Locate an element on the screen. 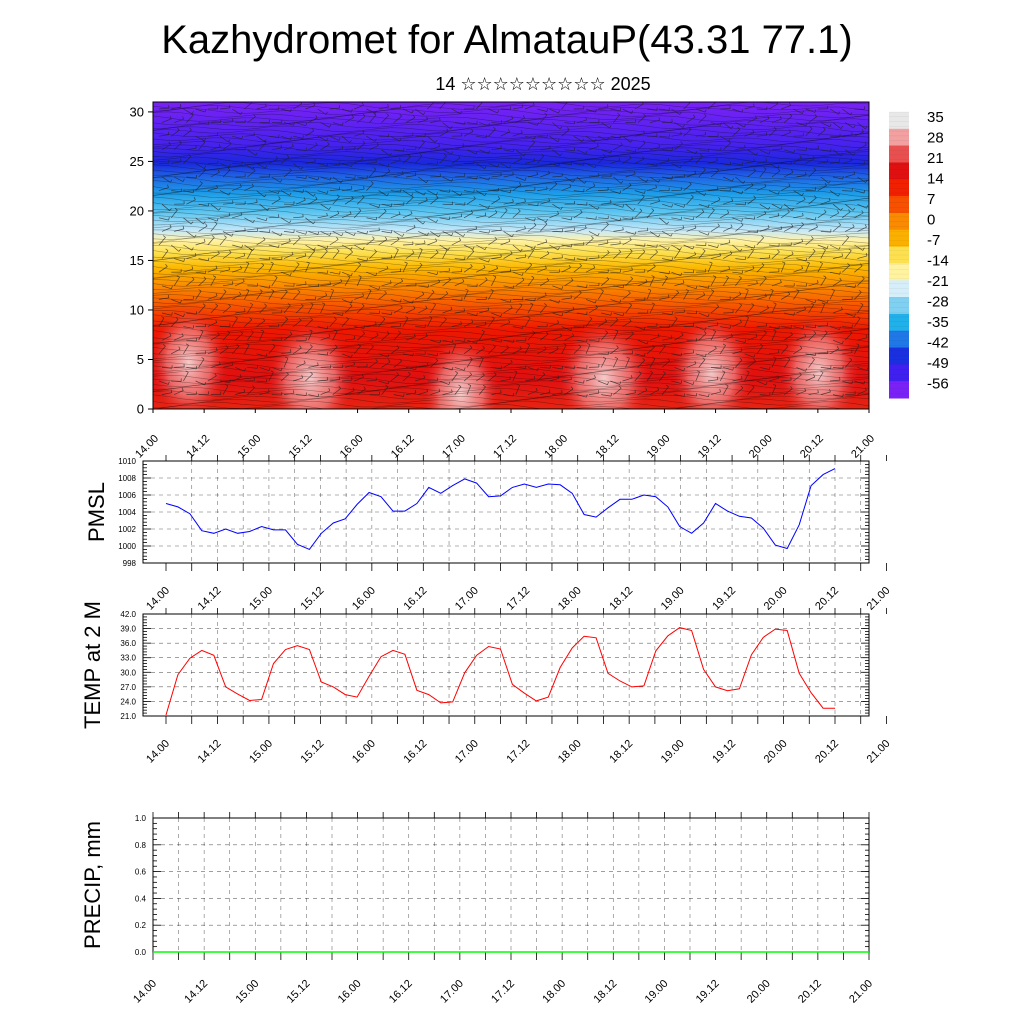 Image resolution: width=1024 pixels, height=1024 pixels. colorbar-label: -21 is located at coordinates (938, 281).